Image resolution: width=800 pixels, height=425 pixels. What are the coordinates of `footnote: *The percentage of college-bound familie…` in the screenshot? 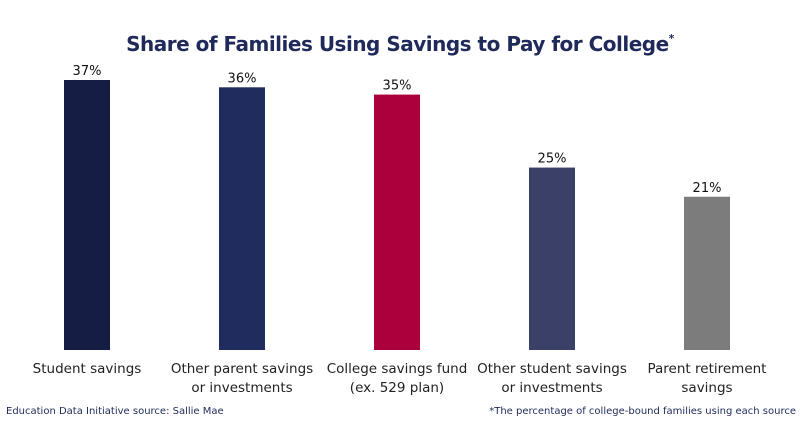 It's located at (642, 411).